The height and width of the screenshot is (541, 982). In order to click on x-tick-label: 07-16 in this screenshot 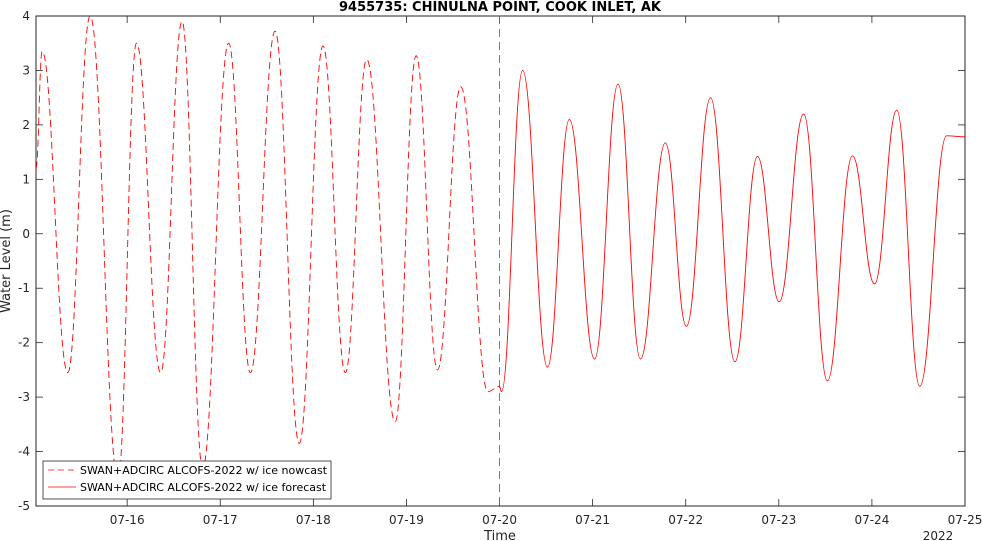, I will do `click(127, 520)`.